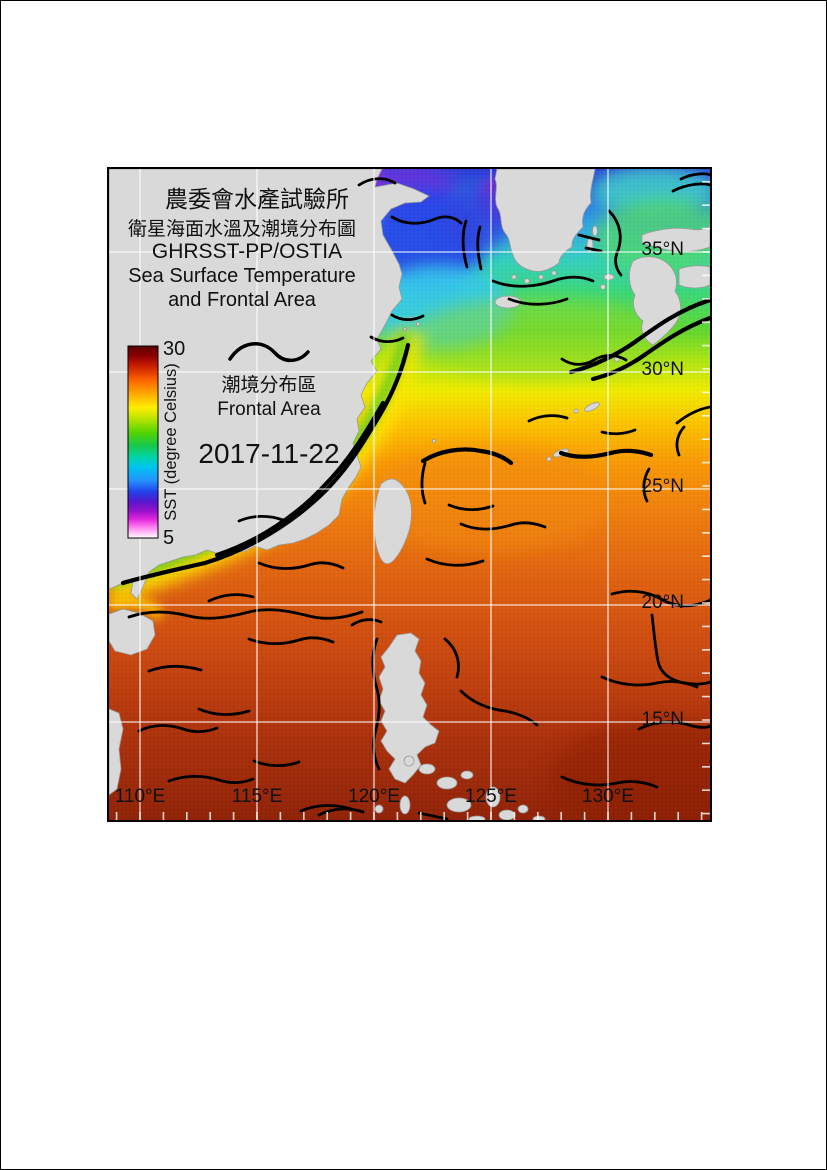 The height and width of the screenshot is (1170, 827). What do you see at coordinates (140, 796) in the screenshot?
I see `lon-label-110e: 110°E` at bounding box center [140, 796].